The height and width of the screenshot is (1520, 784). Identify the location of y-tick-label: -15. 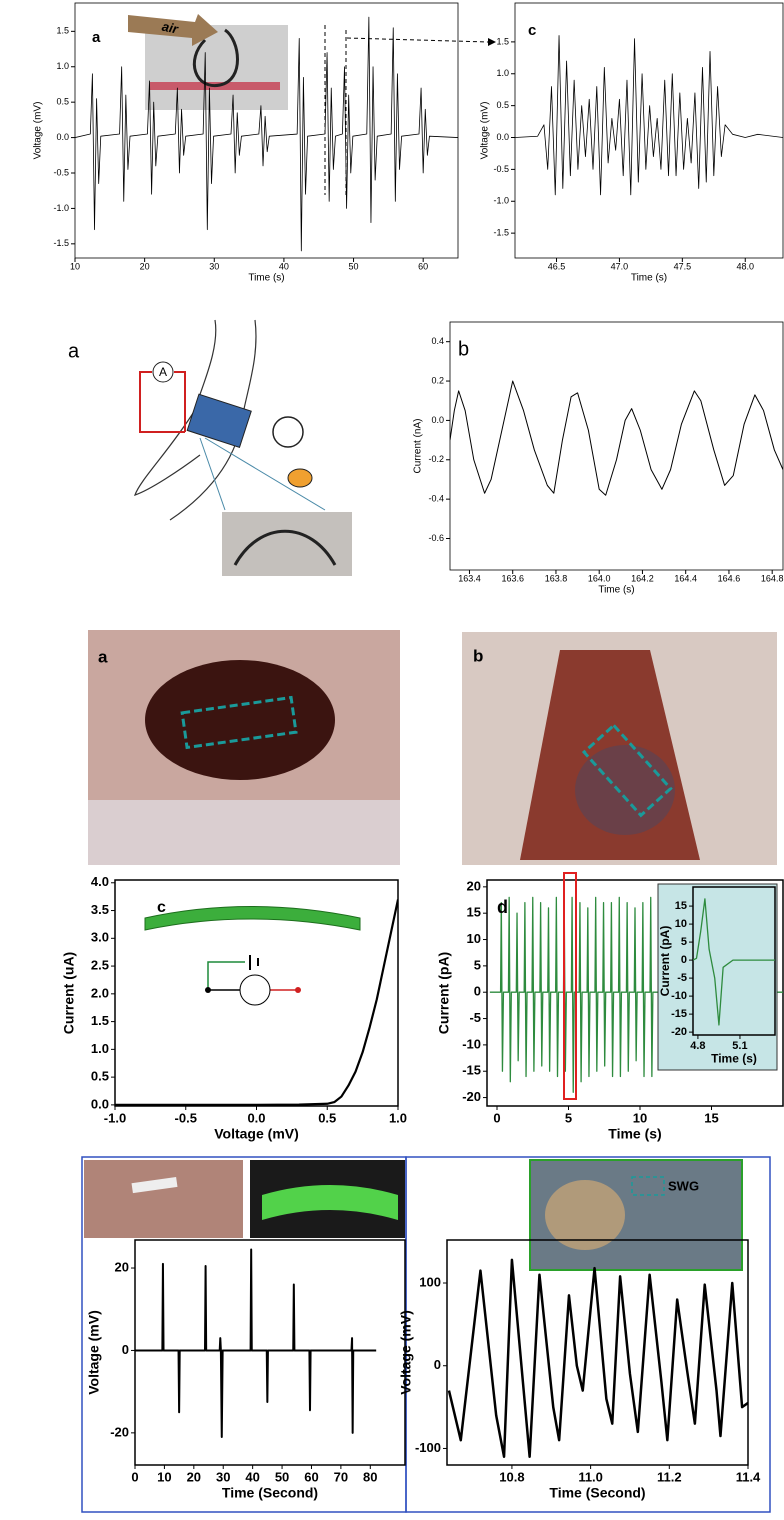
(471, 1070).